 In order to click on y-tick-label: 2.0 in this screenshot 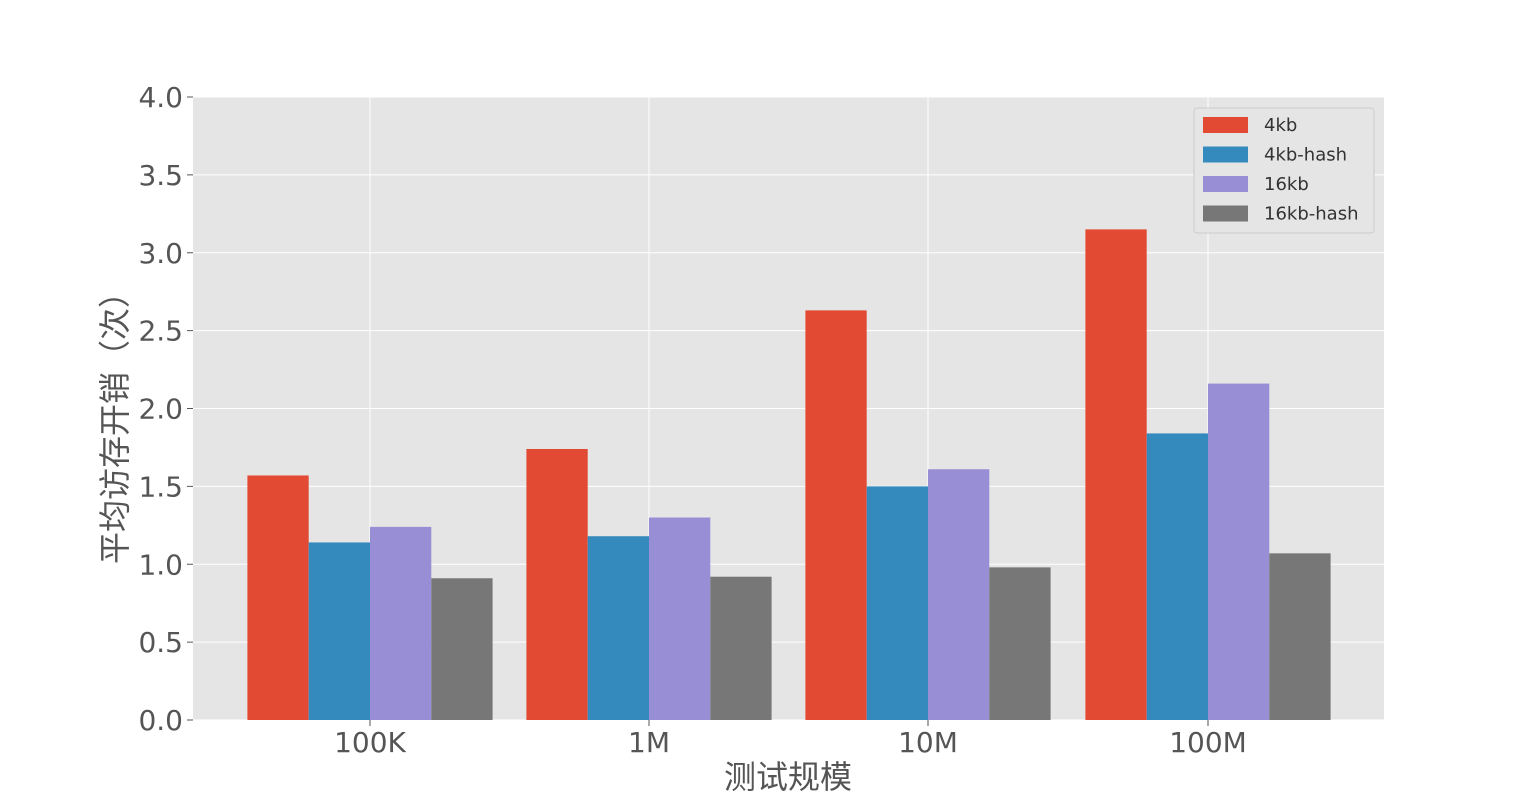, I will do `click(160, 409)`.